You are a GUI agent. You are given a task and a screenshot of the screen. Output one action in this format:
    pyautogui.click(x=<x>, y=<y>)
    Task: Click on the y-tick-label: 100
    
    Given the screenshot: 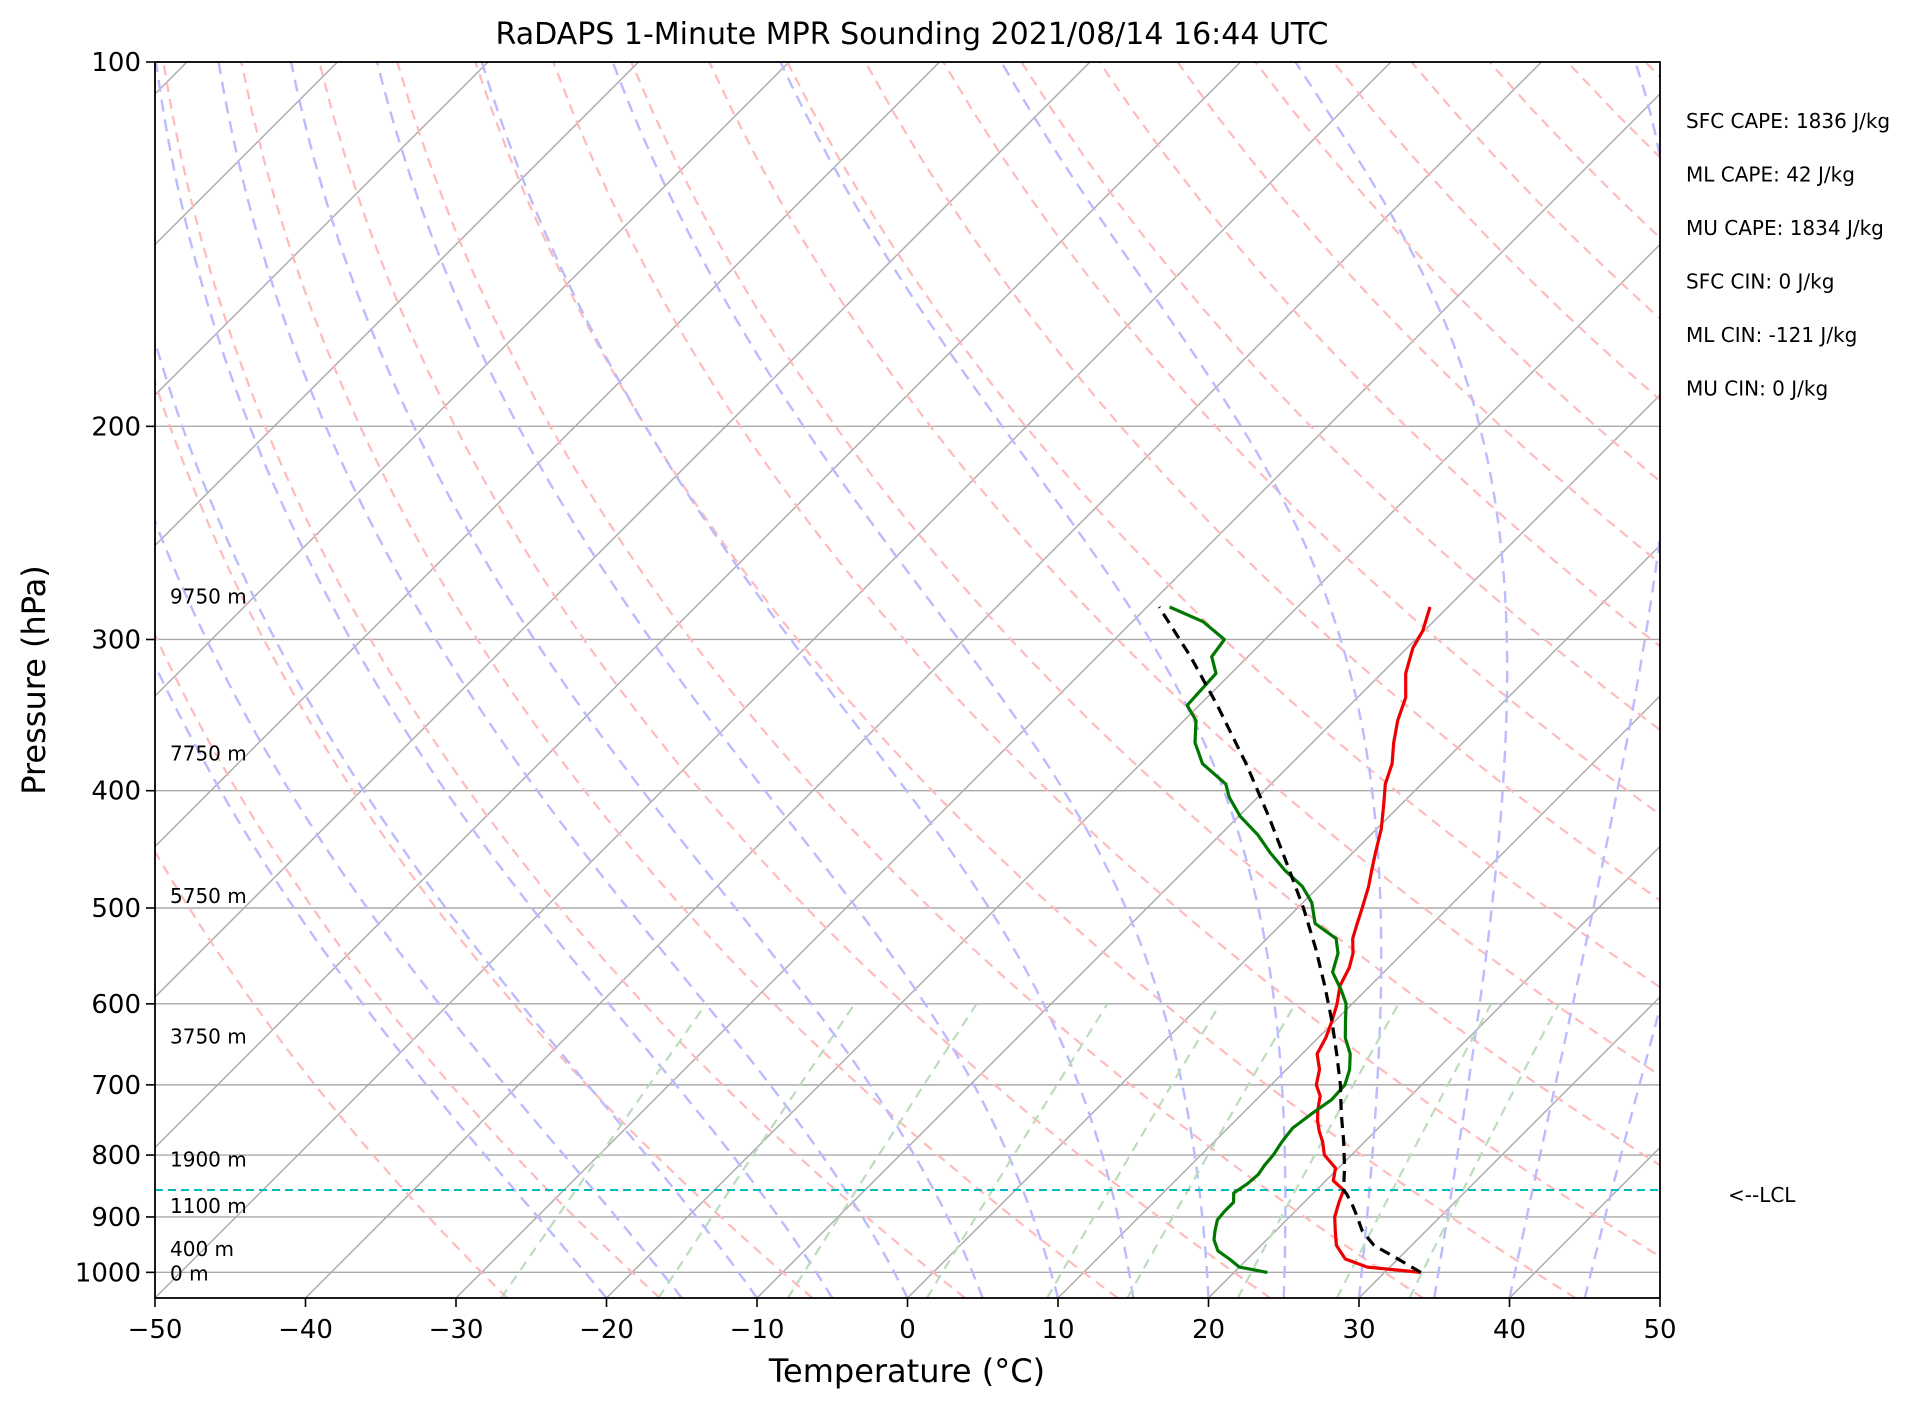 What is the action you would take?
    pyautogui.click(x=116, y=63)
    